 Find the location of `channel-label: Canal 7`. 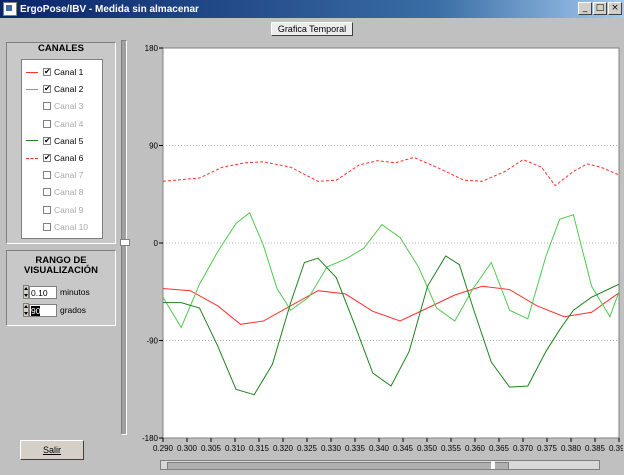

channel-label: Canal 7 is located at coordinates (69, 175).